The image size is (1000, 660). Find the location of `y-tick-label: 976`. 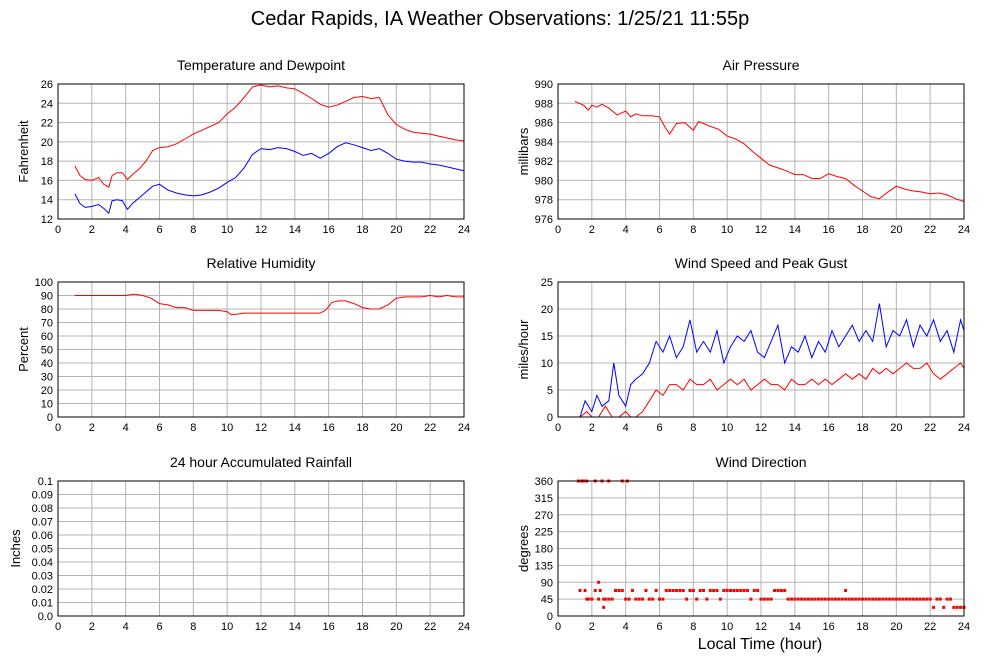

y-tick-label: 976 is located at coordinates (544, 220).